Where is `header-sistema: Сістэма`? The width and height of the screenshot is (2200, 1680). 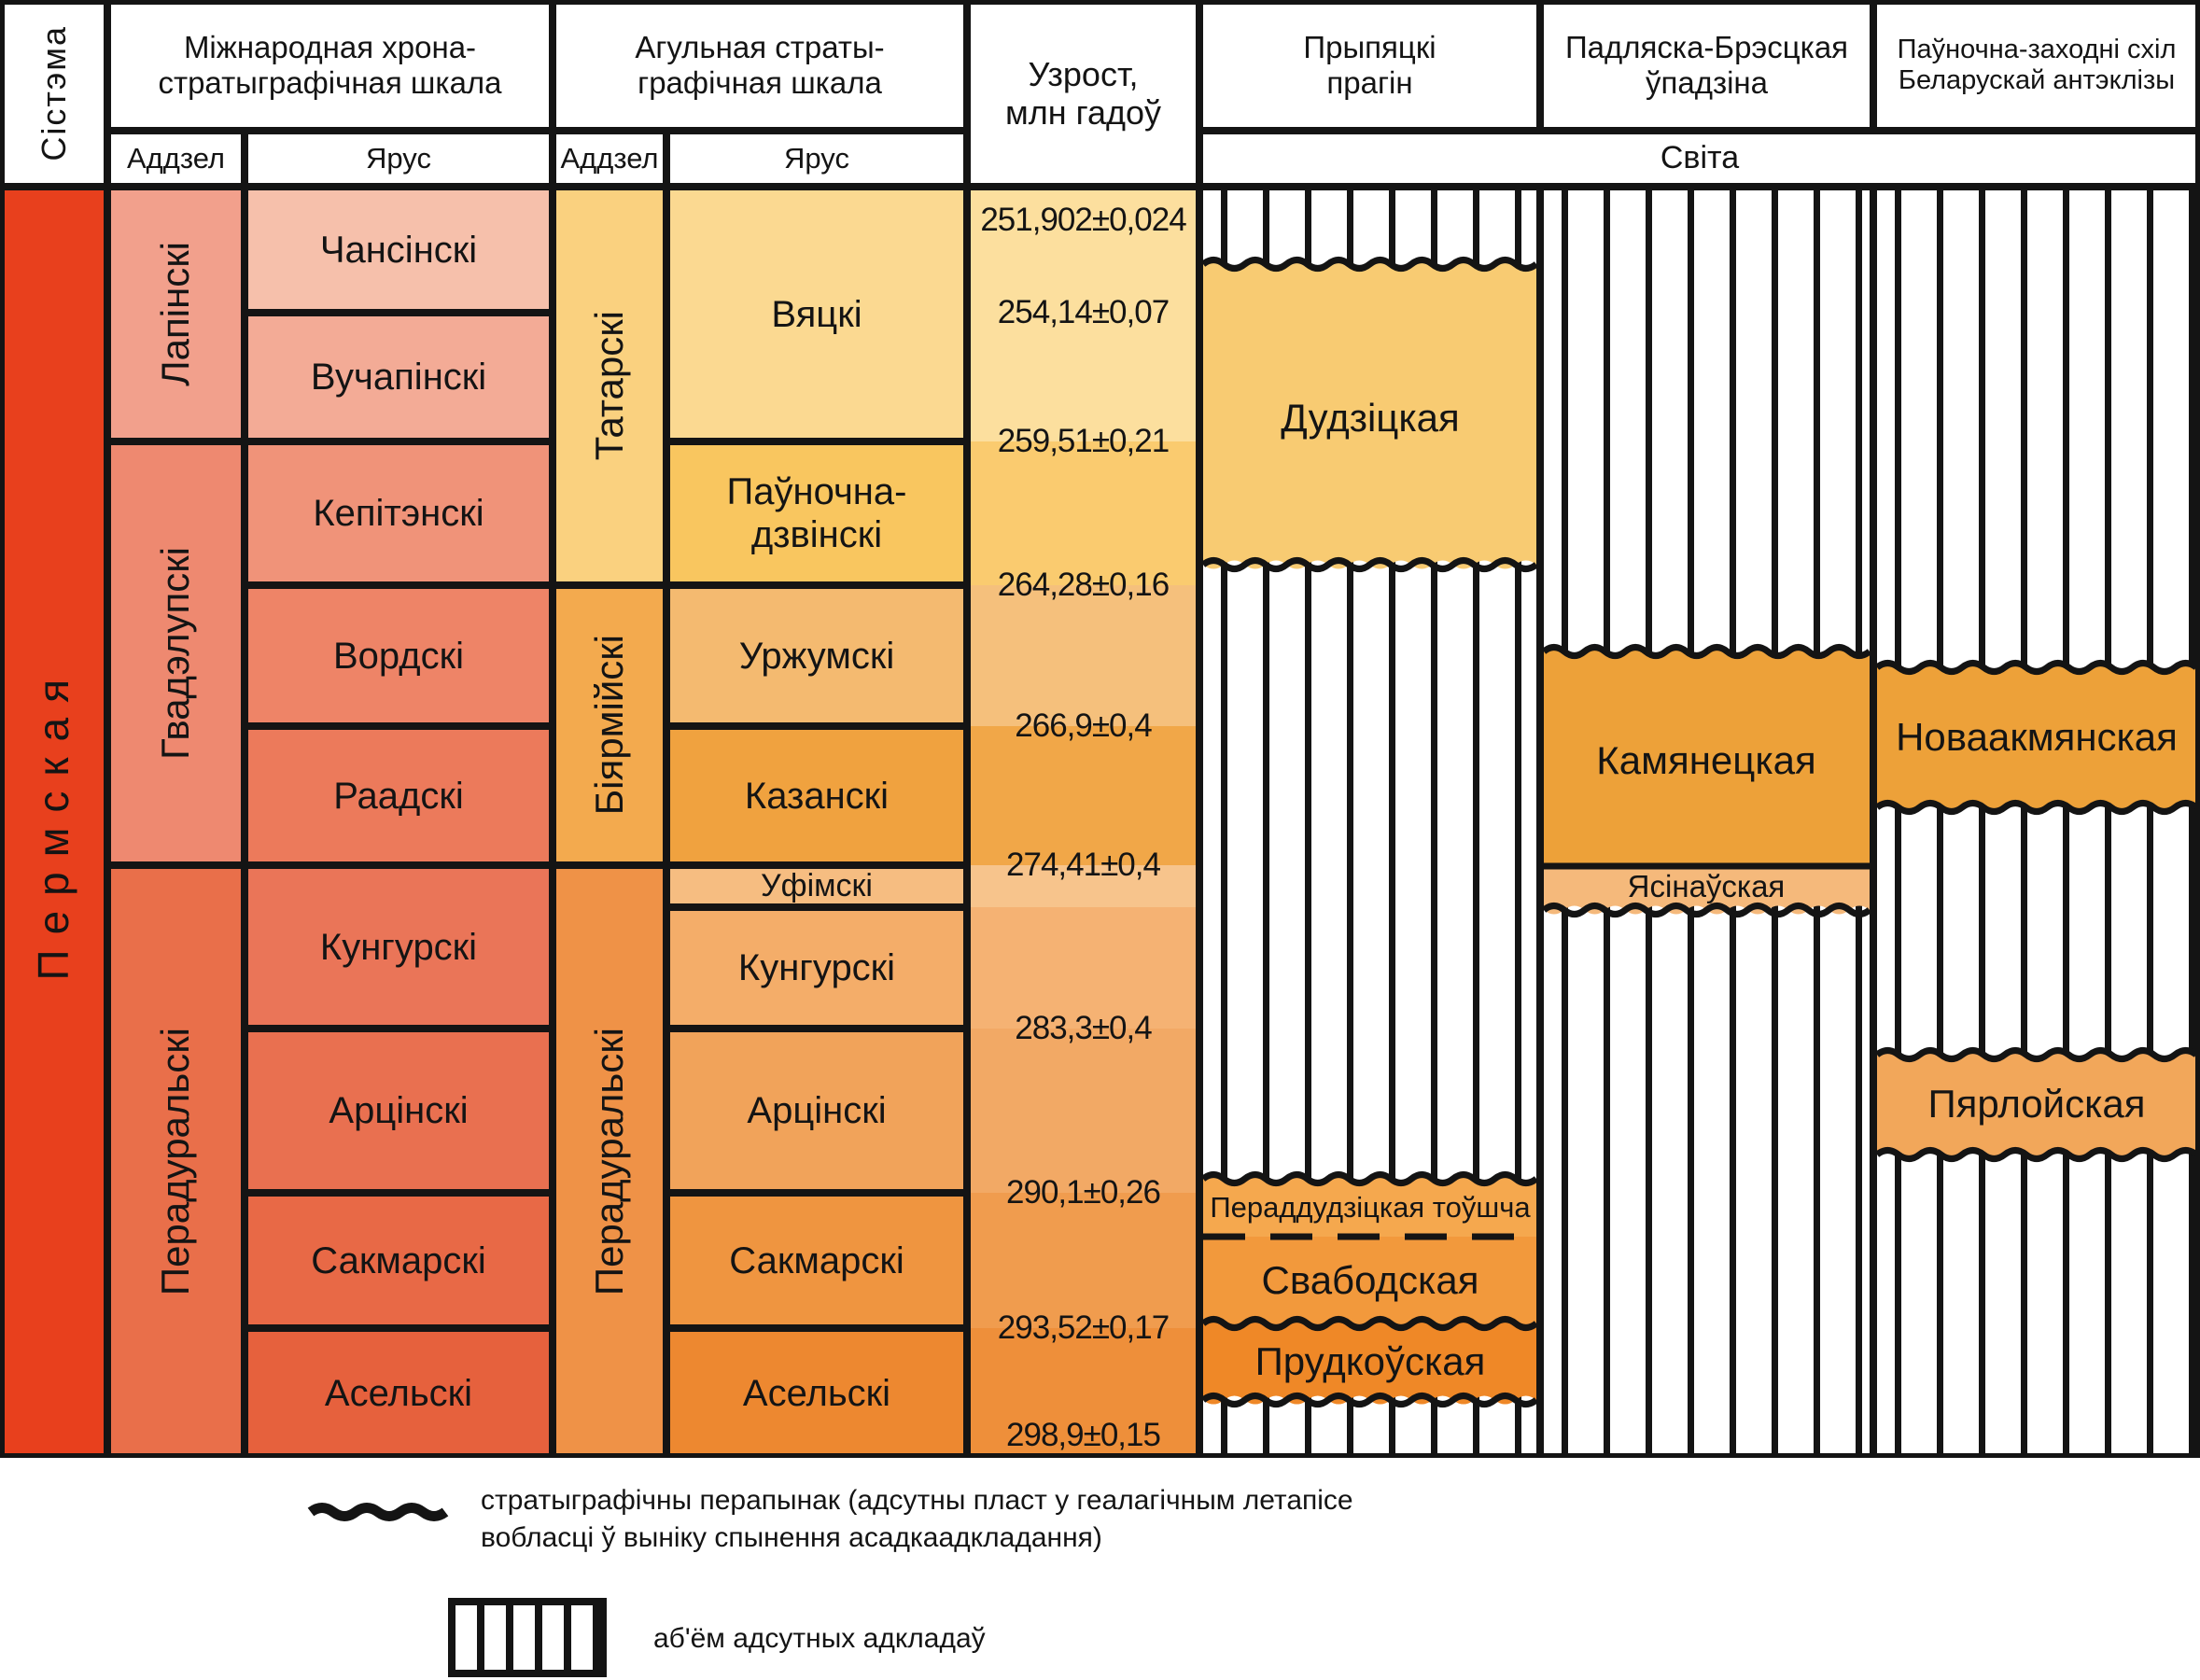
header-sistema: Сістэма is located at coordinates (53, 93).